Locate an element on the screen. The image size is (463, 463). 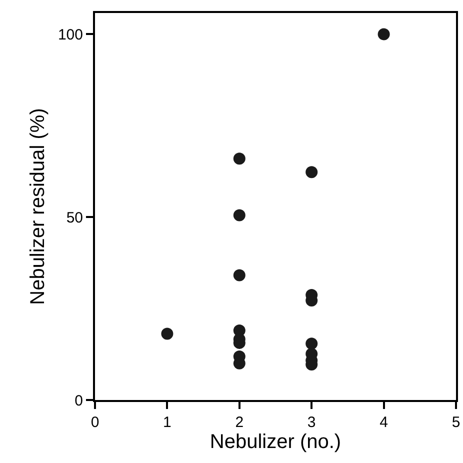
y-tick-label: 0 is located at coordinates (78, 401).